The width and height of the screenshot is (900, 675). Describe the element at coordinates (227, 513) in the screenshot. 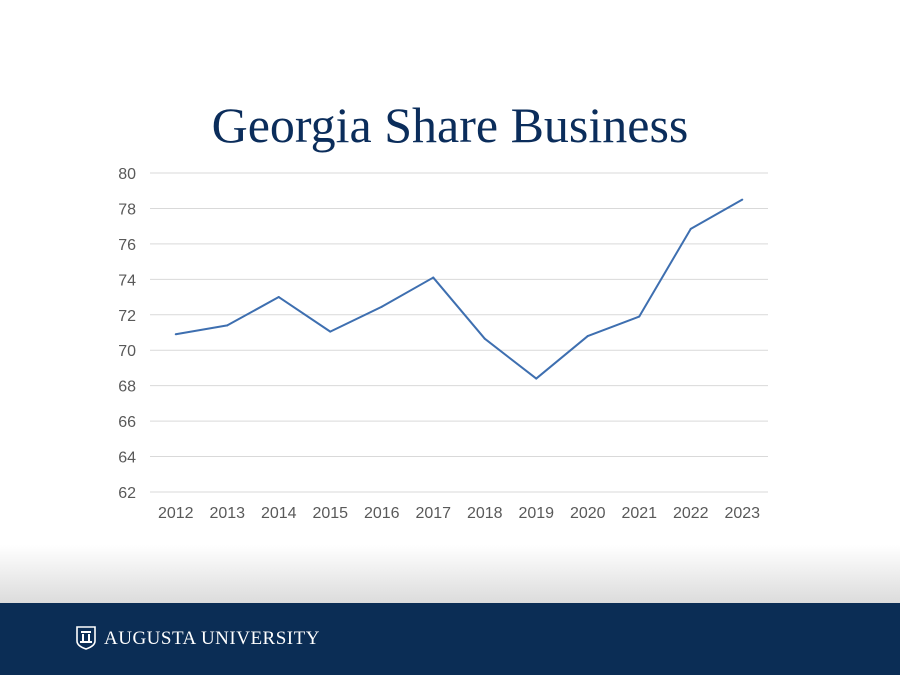

I see `x-tick-label: 2013` at that location.